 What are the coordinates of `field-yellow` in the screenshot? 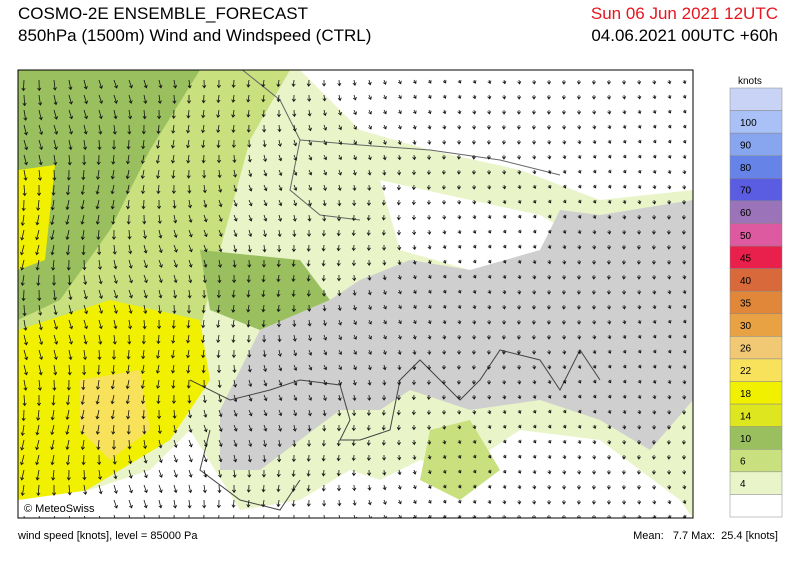 It's located at (36, 217).